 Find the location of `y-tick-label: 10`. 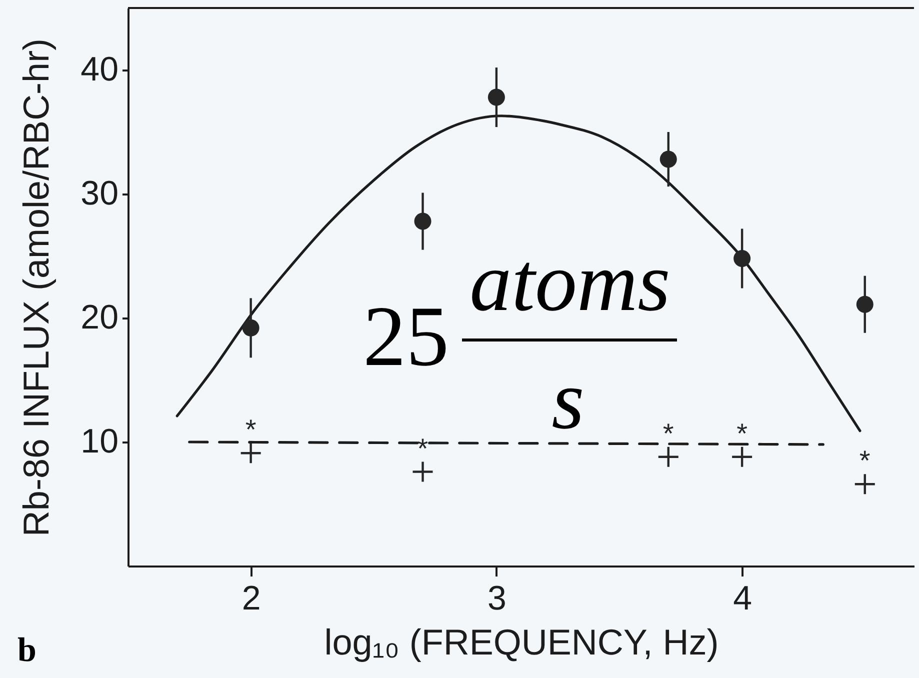

y-tick-label: 10 is located at coordinates (99, 441).